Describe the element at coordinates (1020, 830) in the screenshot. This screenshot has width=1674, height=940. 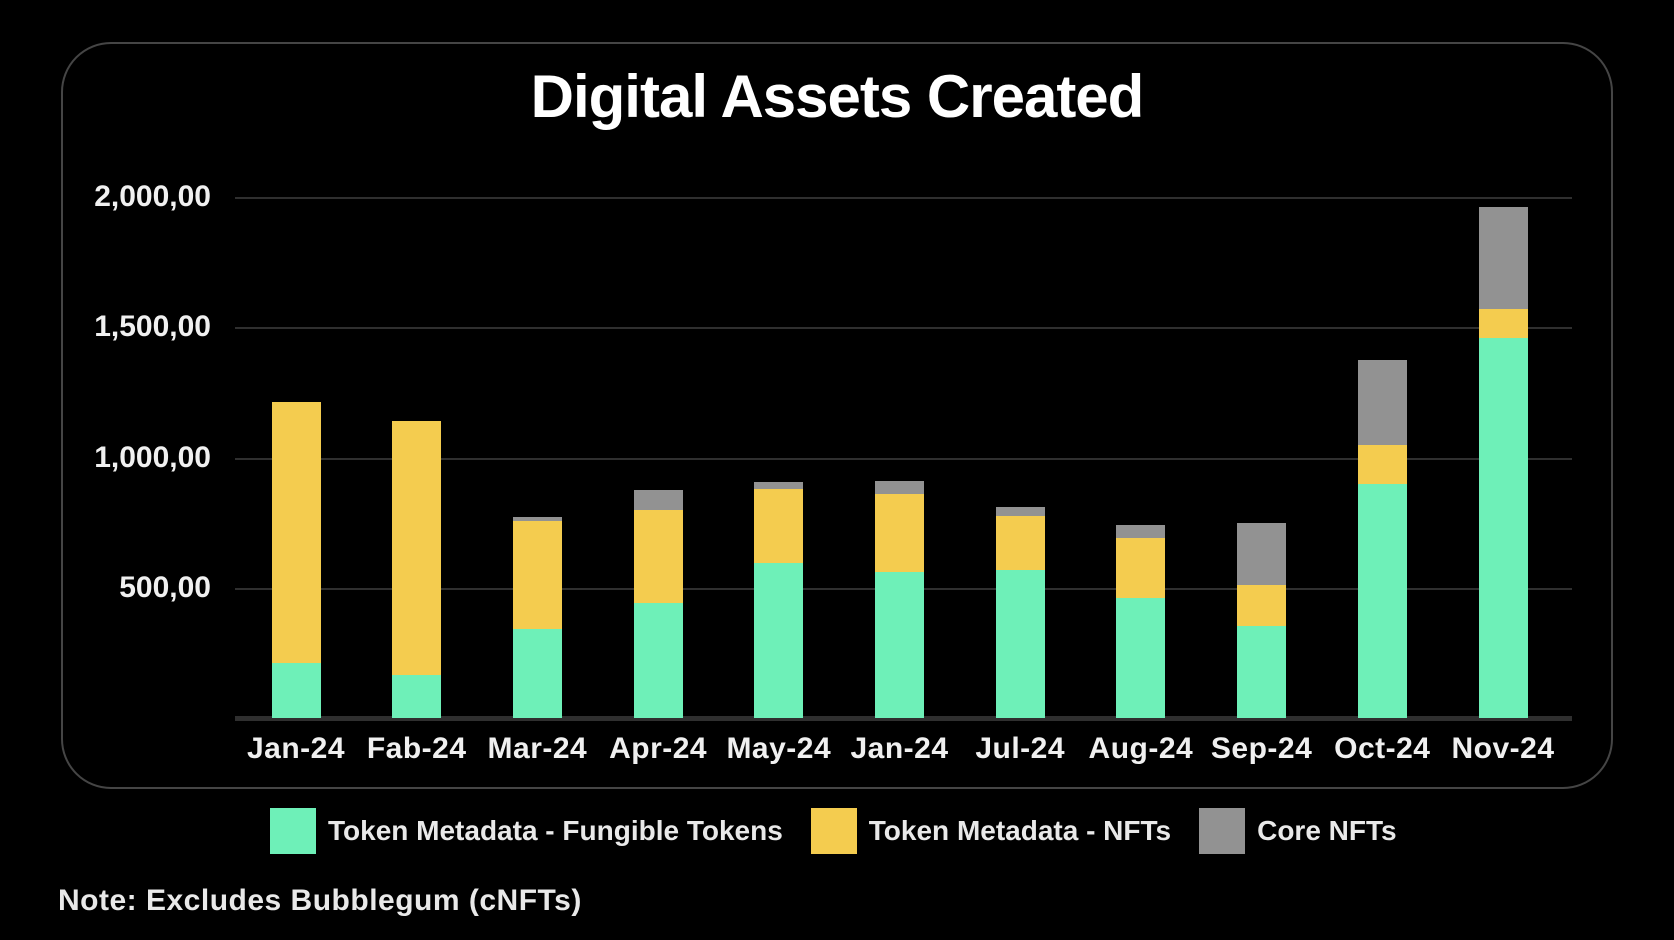
I see `legend-label: Token Metadata - NFTs` at that location.